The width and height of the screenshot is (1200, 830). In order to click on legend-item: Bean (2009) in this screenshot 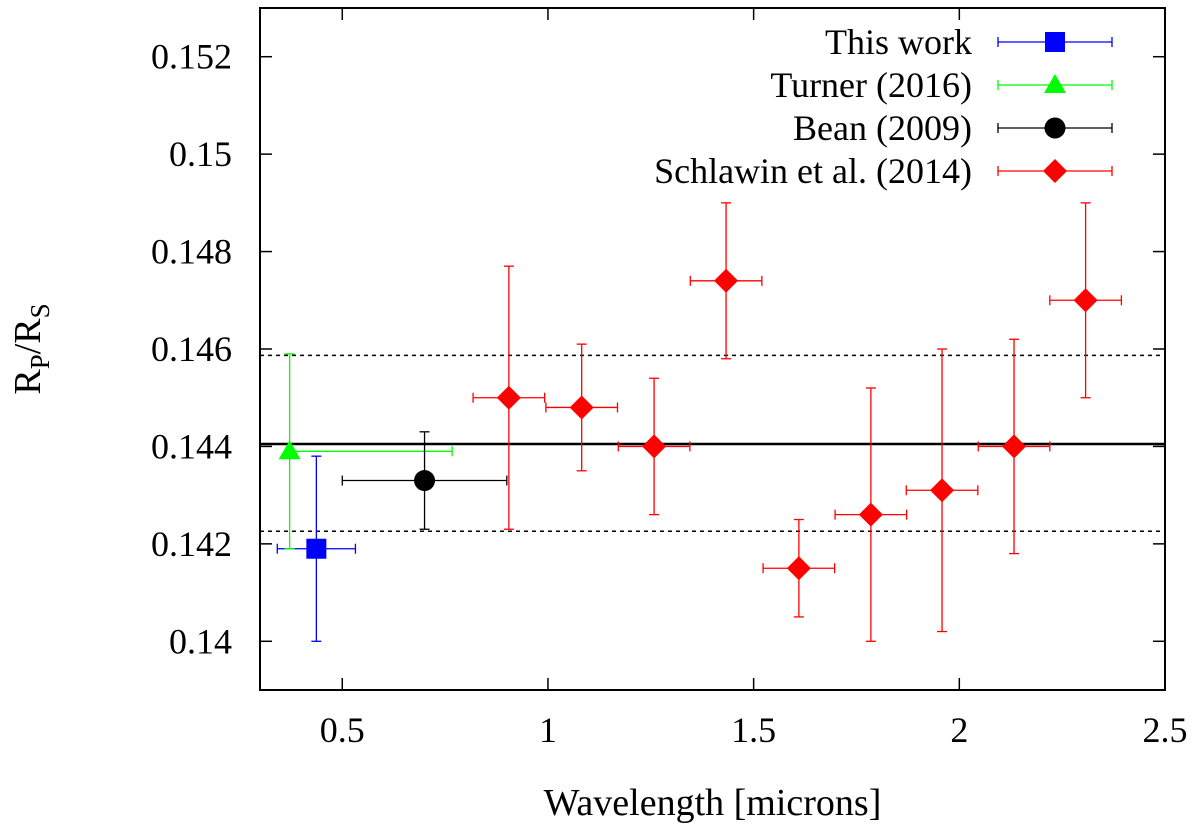, I will do `click(953, 128)`.